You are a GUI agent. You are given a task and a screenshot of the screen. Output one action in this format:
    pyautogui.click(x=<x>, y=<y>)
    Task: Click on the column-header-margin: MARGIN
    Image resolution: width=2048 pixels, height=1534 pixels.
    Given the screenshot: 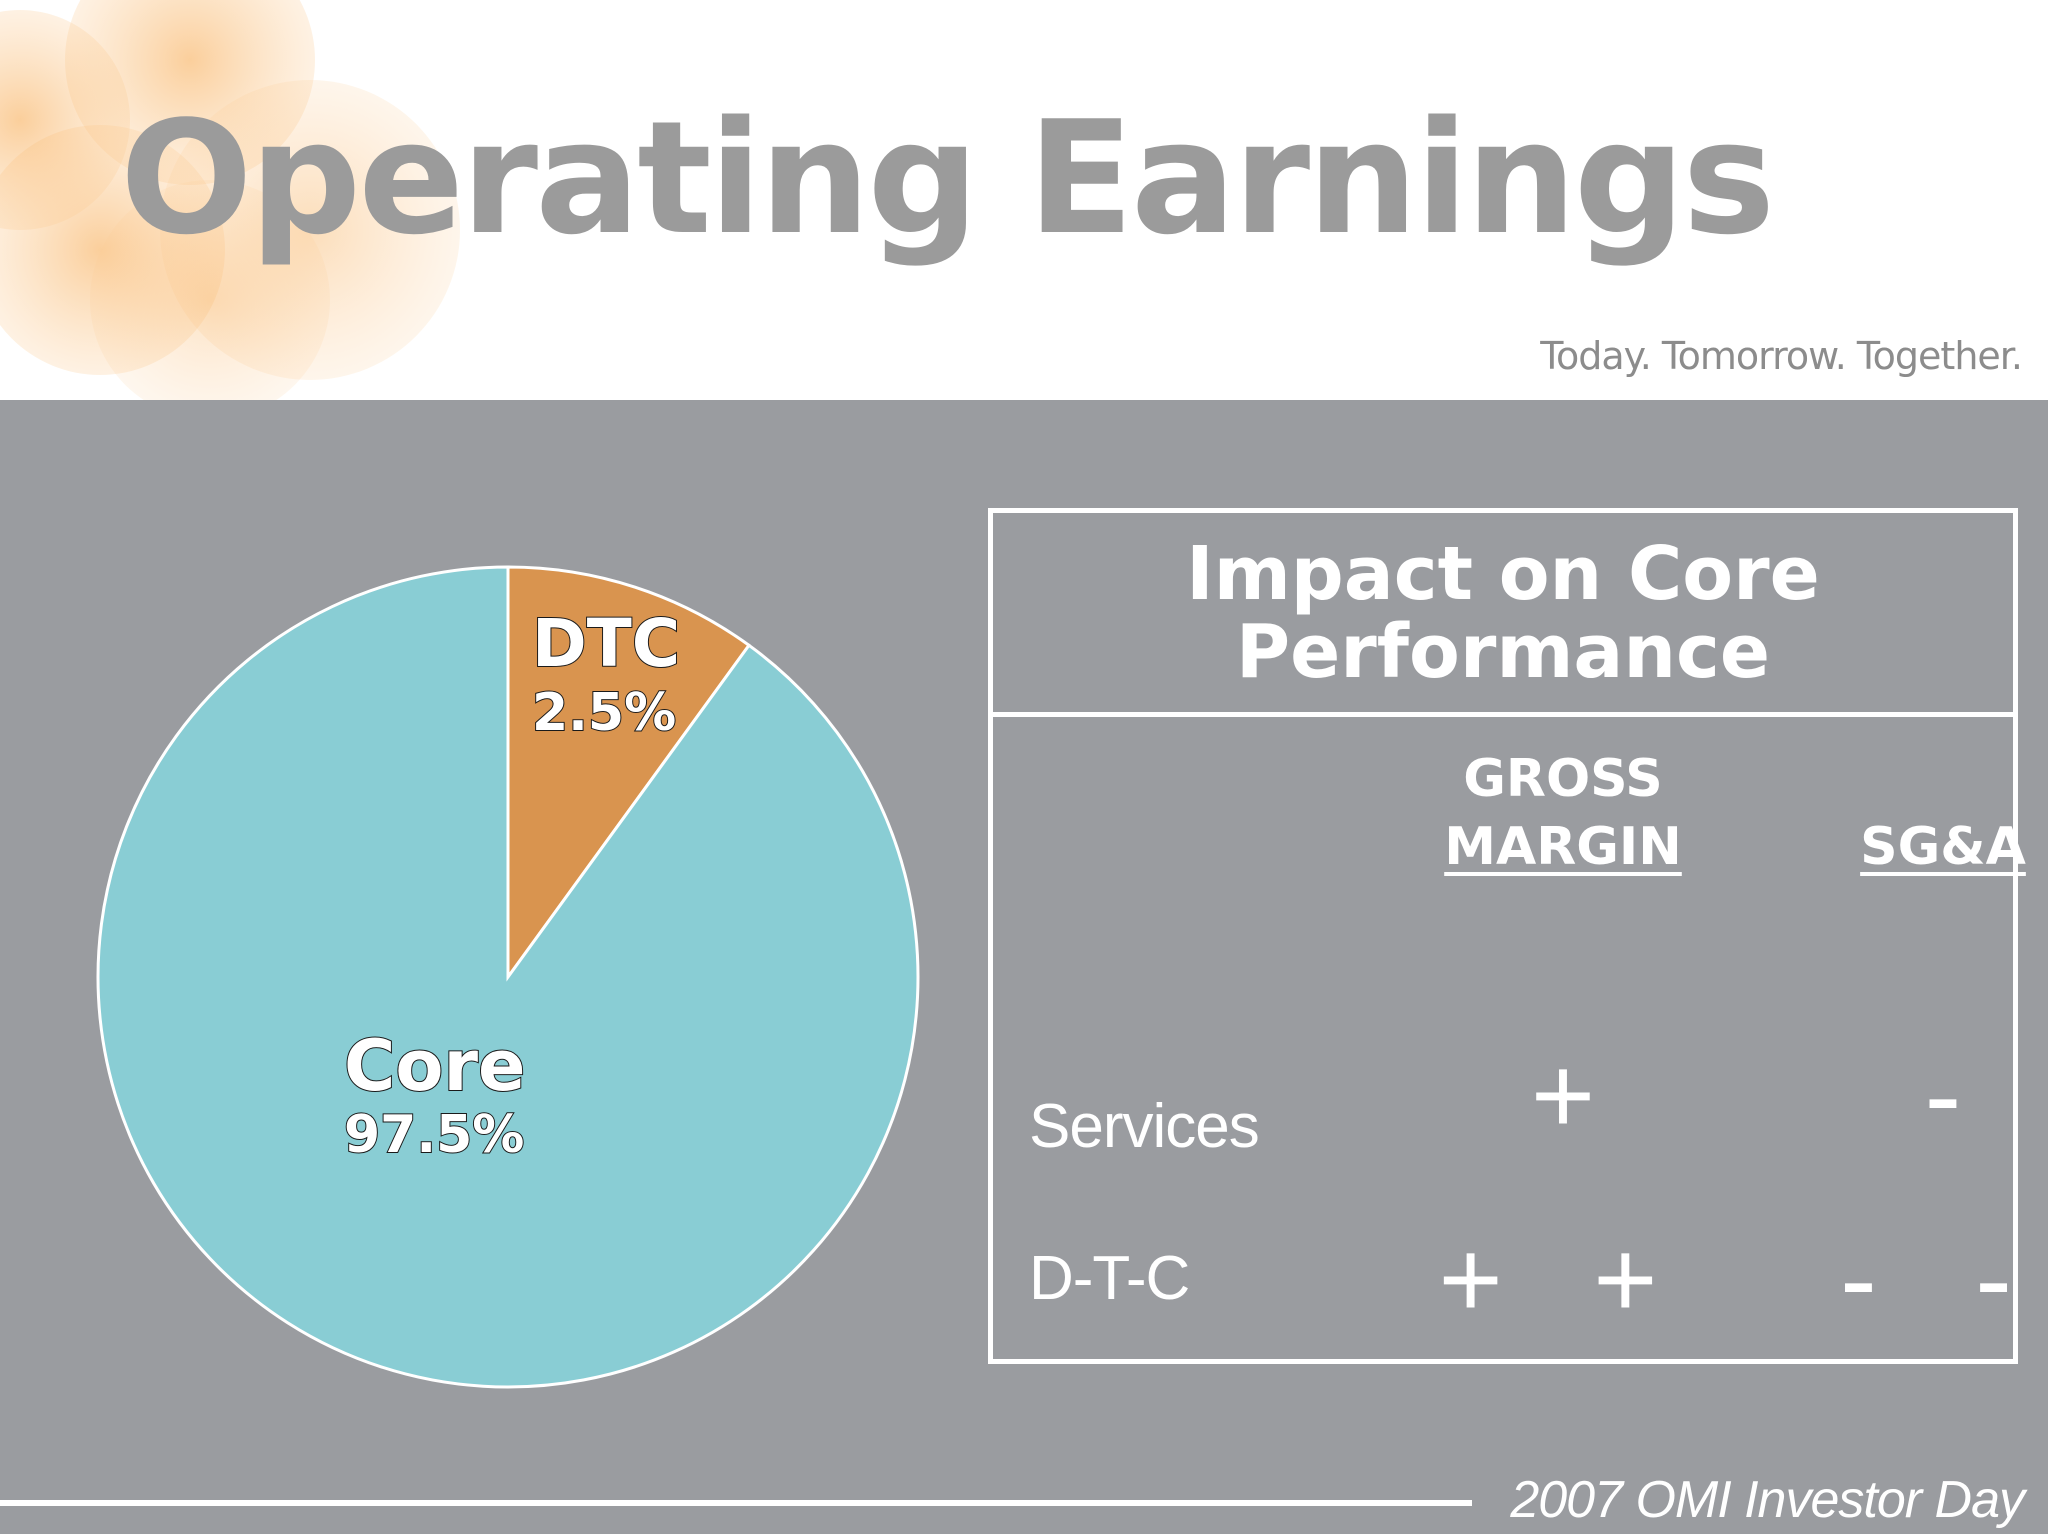 What is the action you would take?
    pyautogui.click(x=1563, y=847)
    